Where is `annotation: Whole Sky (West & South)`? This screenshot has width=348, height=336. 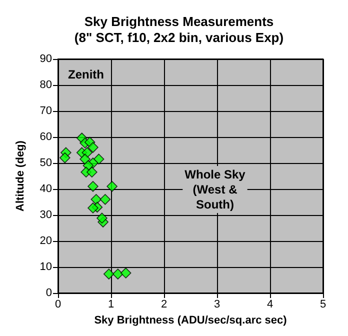
annotation: Whole Sky (West & South) is located at coordinates (215, 190).